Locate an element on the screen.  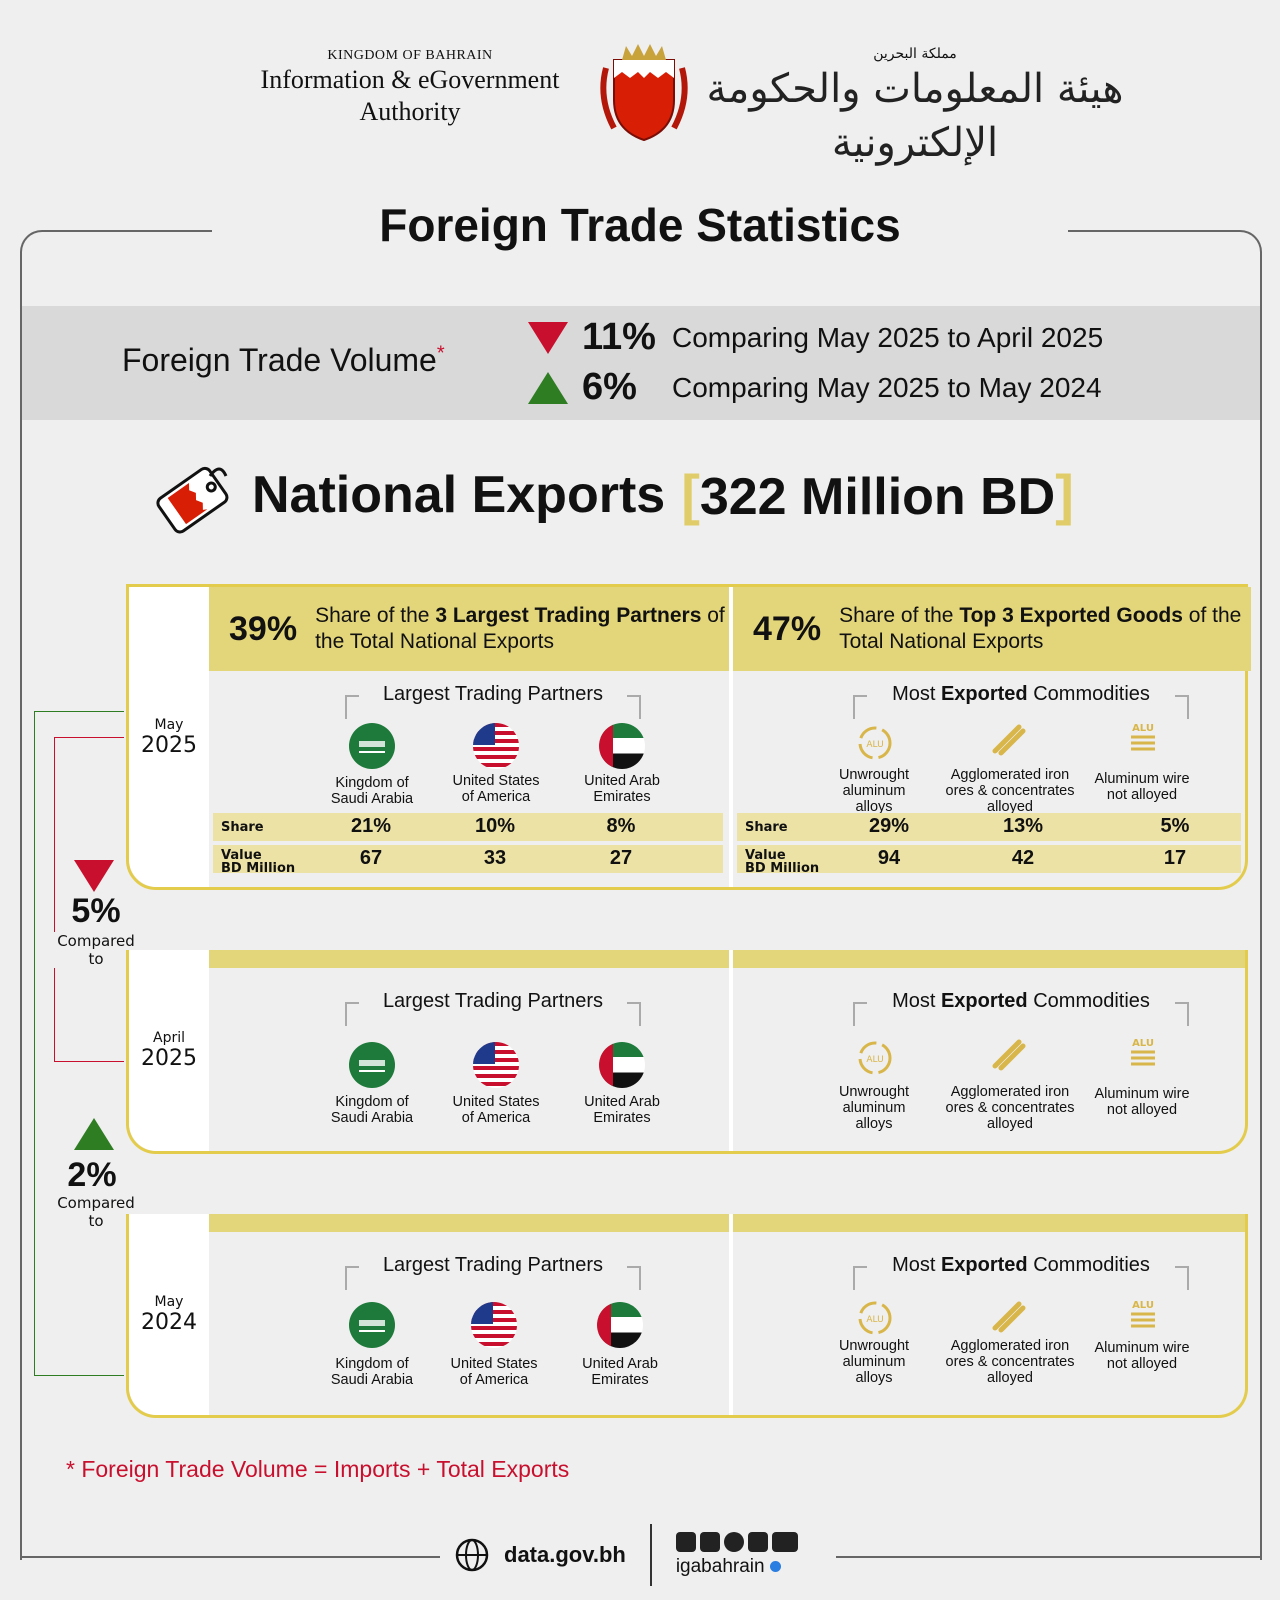
org-name-line-1: Information & eGovernment is located at coordinates (410, 79).